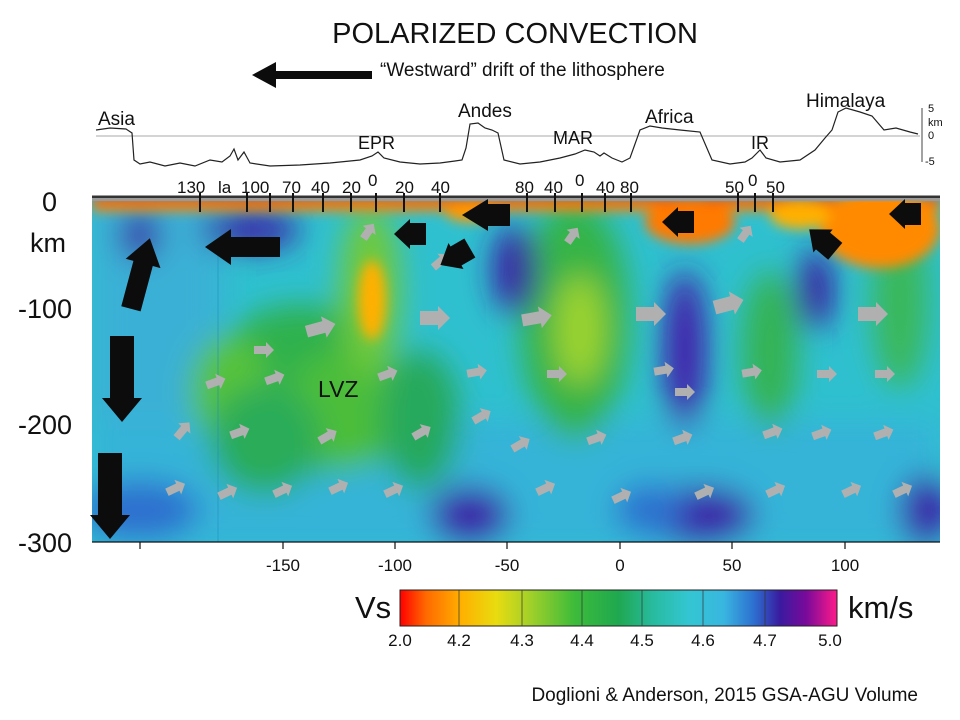  Describe the element at coordinates (765, 640) in the screenshot. I see `colorbar-tick: 4.7` at that location.